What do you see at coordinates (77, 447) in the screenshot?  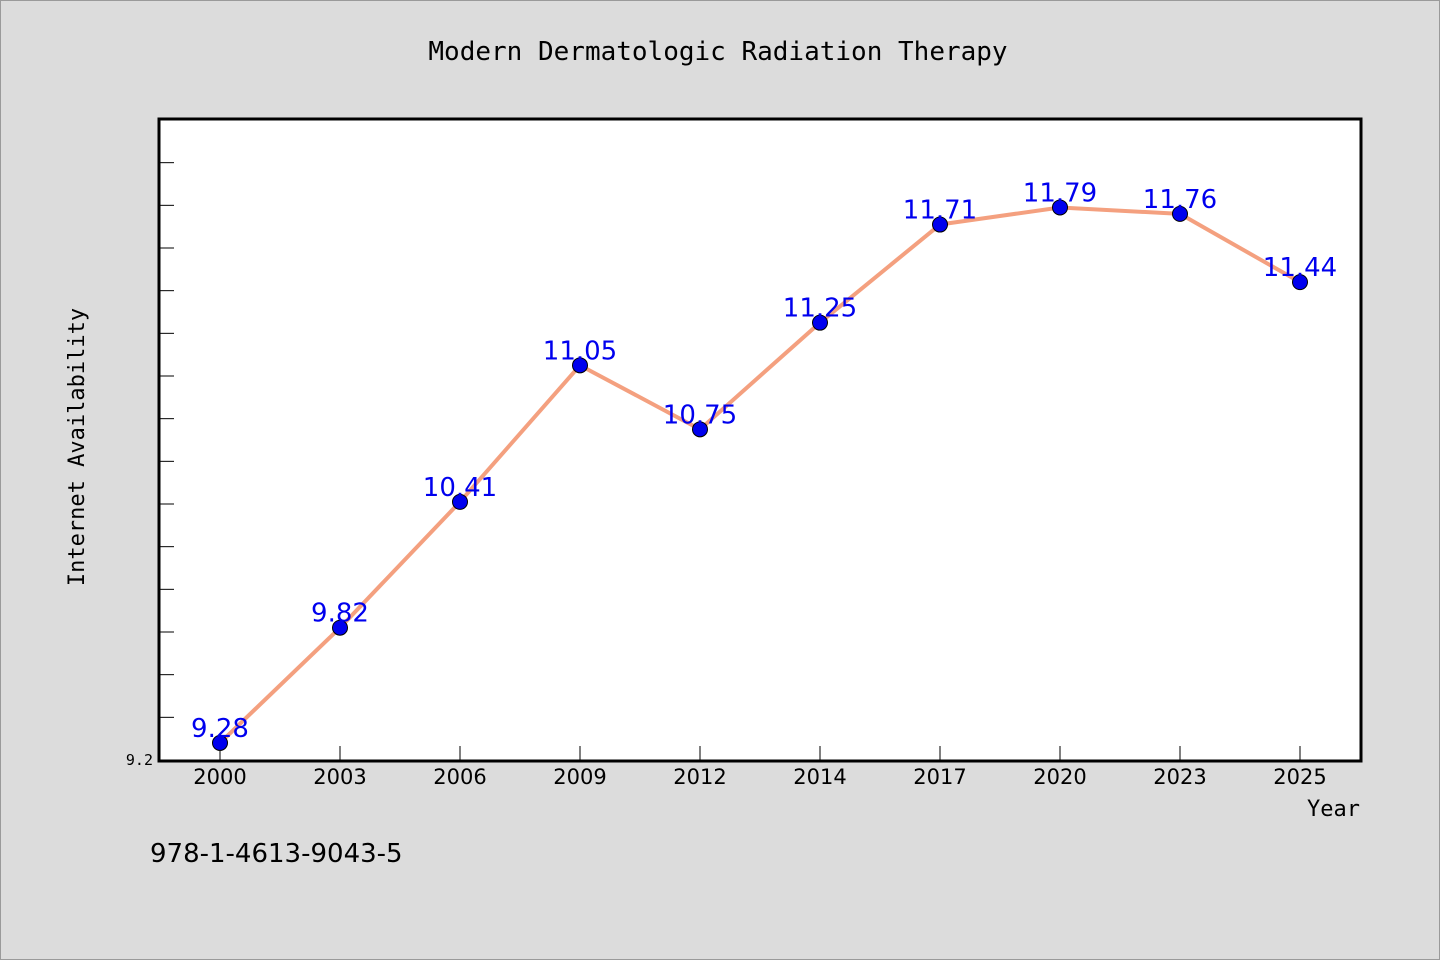 I see `y-axis-label: Internet Availability` at bounding box center [77, 447].